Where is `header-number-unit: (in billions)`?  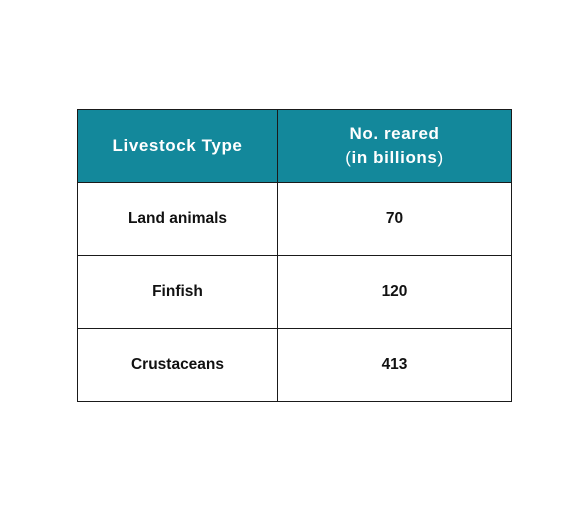
header-number-unit: (in billions) is located at coordinates (394, 158).